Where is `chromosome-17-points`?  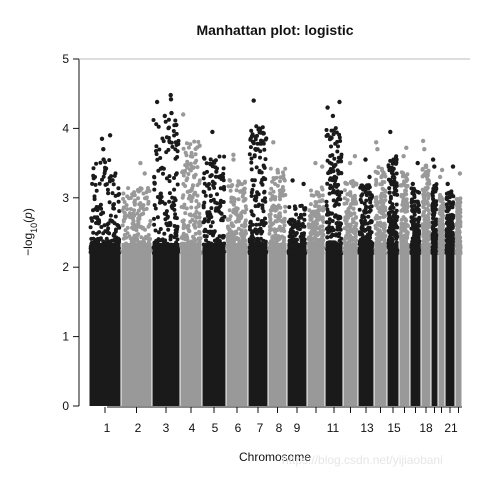
chromosome-17-points is located at coordinates (415, 283).